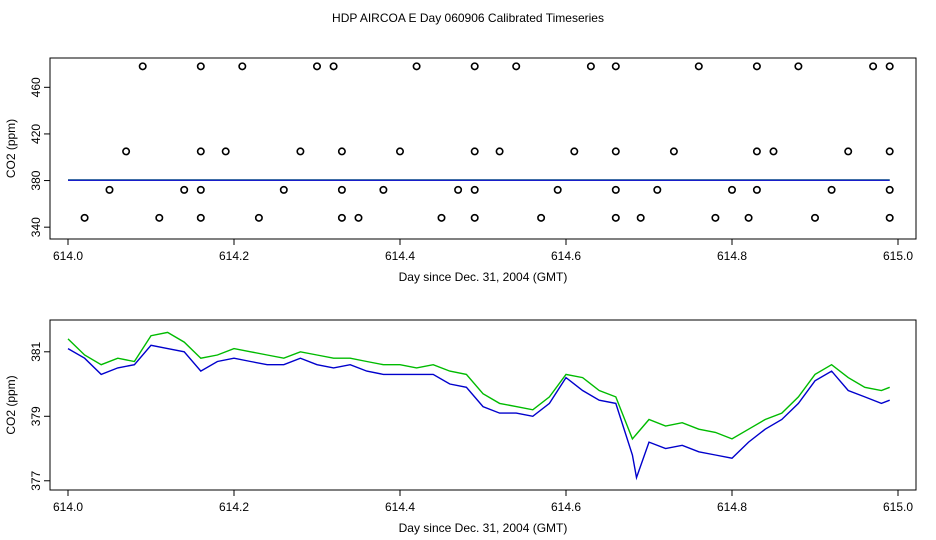 The height and width of the screenshot is (540, 936). Describe the element at coordinates (36, 180) in the screenshot. I see `y-tick-label: 380` at that location.